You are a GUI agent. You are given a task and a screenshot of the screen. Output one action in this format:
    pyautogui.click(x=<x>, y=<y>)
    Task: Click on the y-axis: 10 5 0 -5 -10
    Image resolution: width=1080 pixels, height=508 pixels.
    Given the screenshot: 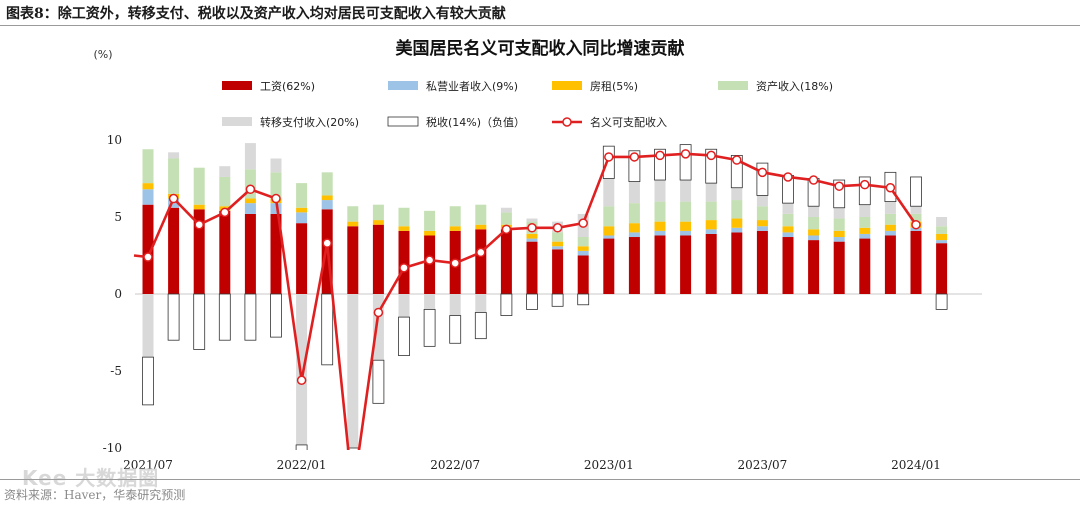 What is the action you would take?
    pyautogui.click(x=112, y=294)
    